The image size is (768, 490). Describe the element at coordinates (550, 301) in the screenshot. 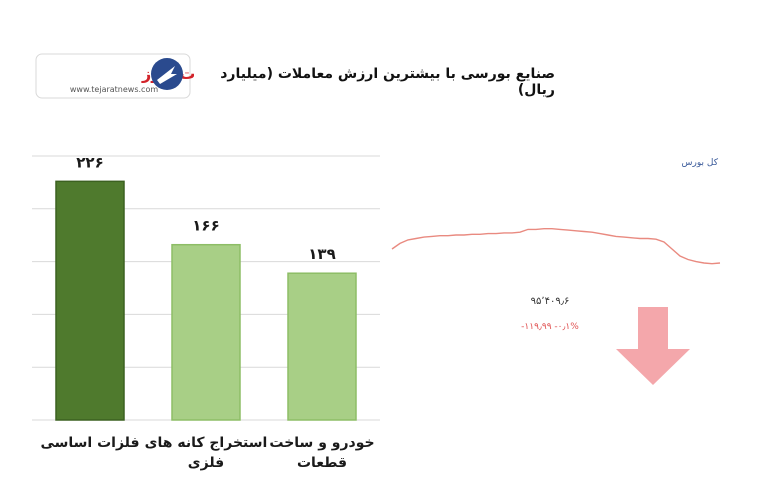

I see `index-value: ۹۵٬۴۰۹٫۶` at that location.